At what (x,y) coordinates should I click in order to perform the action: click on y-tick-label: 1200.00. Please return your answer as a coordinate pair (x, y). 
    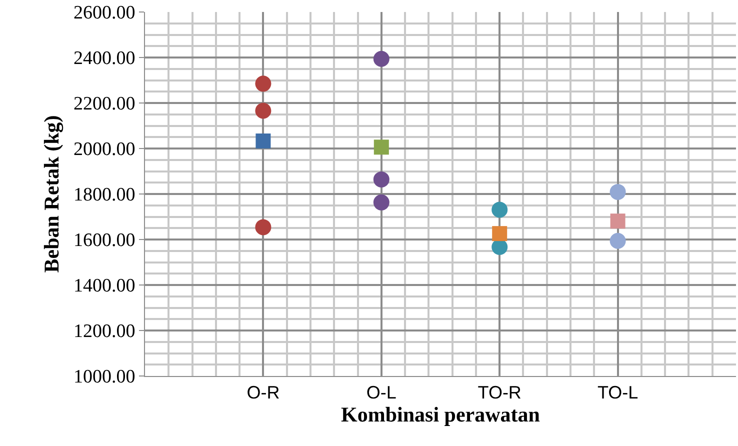
    Looking at the image, I should click on (104, 331).